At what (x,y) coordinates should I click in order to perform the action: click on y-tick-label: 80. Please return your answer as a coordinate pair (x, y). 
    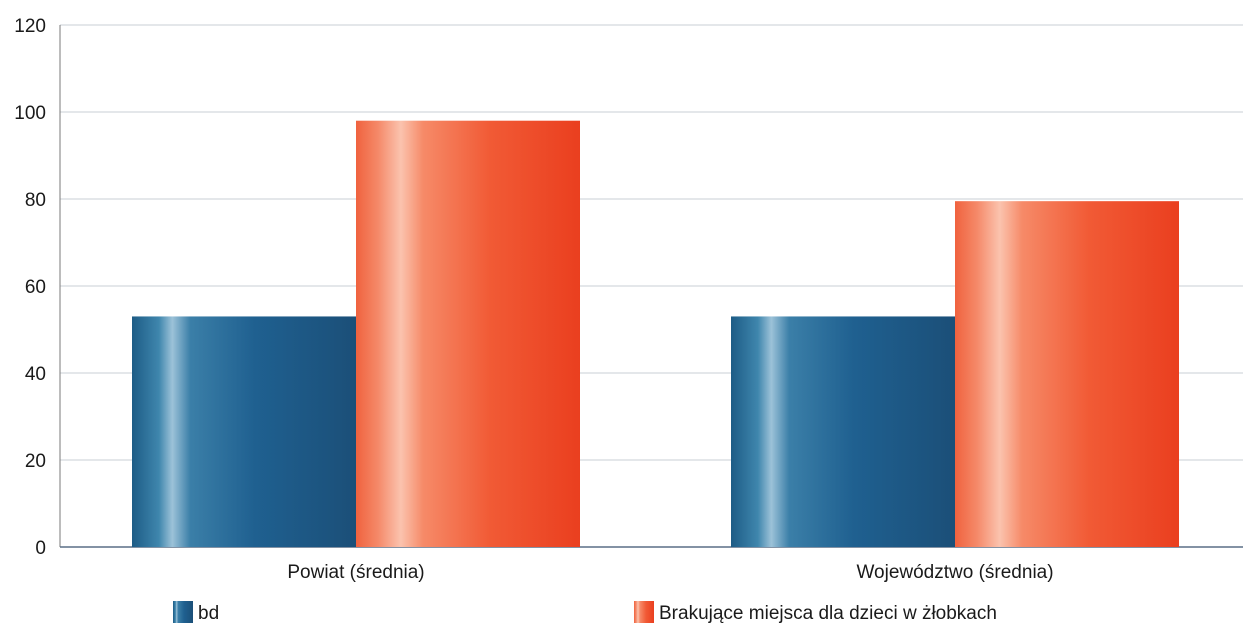
    Looking at the image, I should click on (35, 200).